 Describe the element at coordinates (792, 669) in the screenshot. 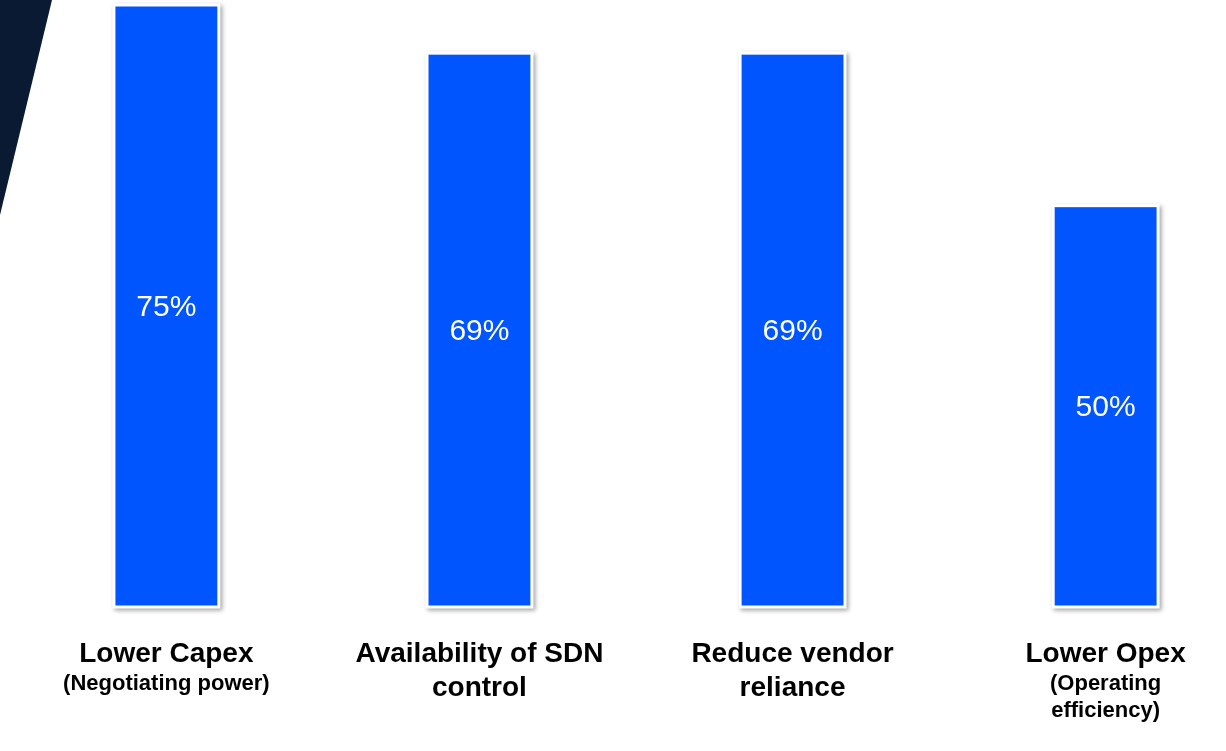

I see `x-tick-label: Reduce vendor reliance` at that location.